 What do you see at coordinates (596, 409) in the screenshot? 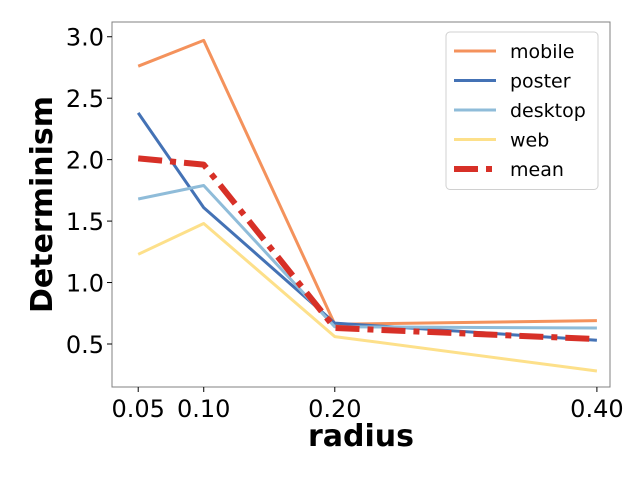
I see `x-tick-label: 0.40` at bounding box center [596, 409].